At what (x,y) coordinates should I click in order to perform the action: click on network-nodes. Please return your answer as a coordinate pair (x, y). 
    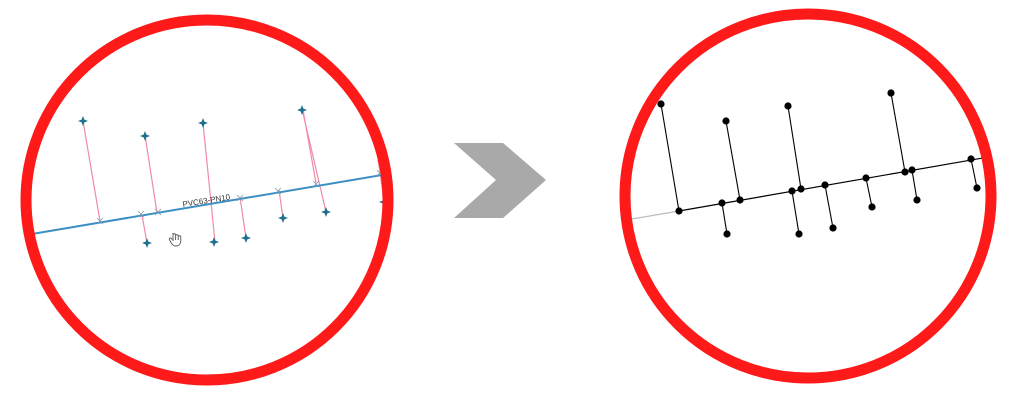
    Looking at the image, I should click on (819, 163).